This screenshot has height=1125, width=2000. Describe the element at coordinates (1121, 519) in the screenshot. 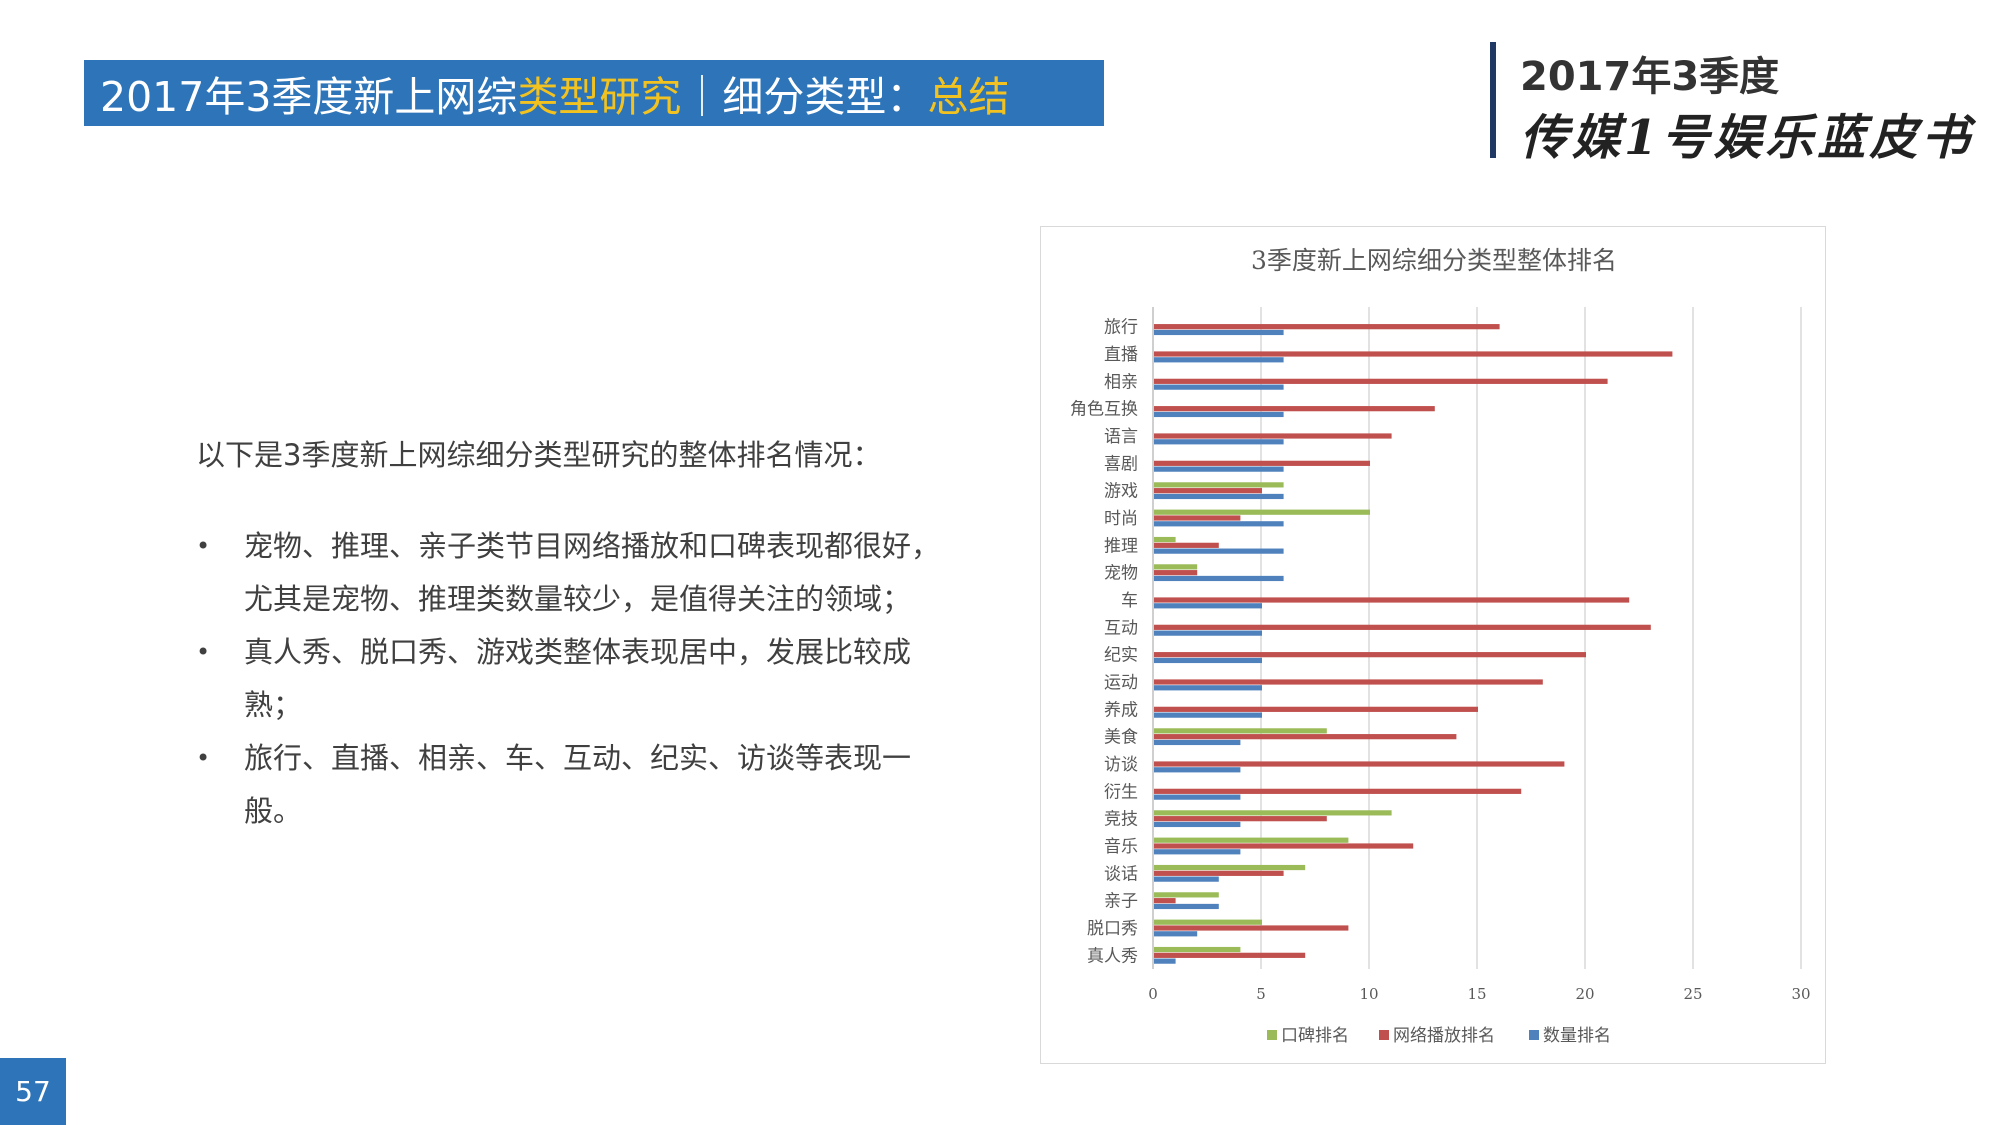

I see `y-category-label: 时尚` at that location.